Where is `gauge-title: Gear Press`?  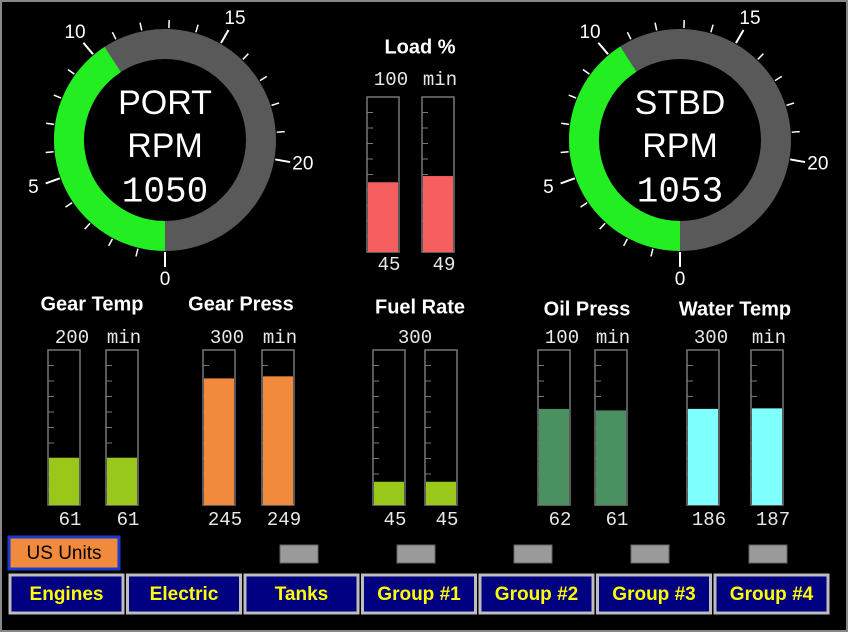
gauge-title: Gear Press is located at coordinates (241, 304).